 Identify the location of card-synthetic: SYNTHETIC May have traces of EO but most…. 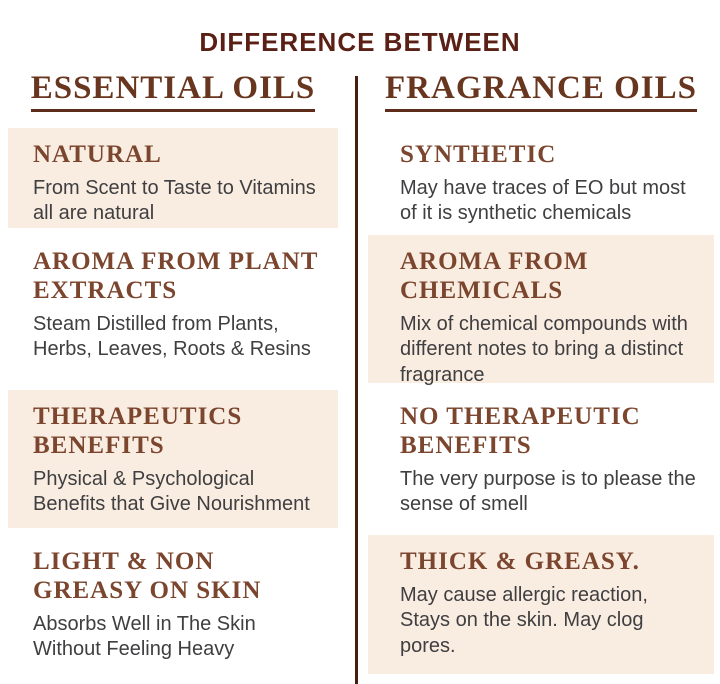
(541, 178).